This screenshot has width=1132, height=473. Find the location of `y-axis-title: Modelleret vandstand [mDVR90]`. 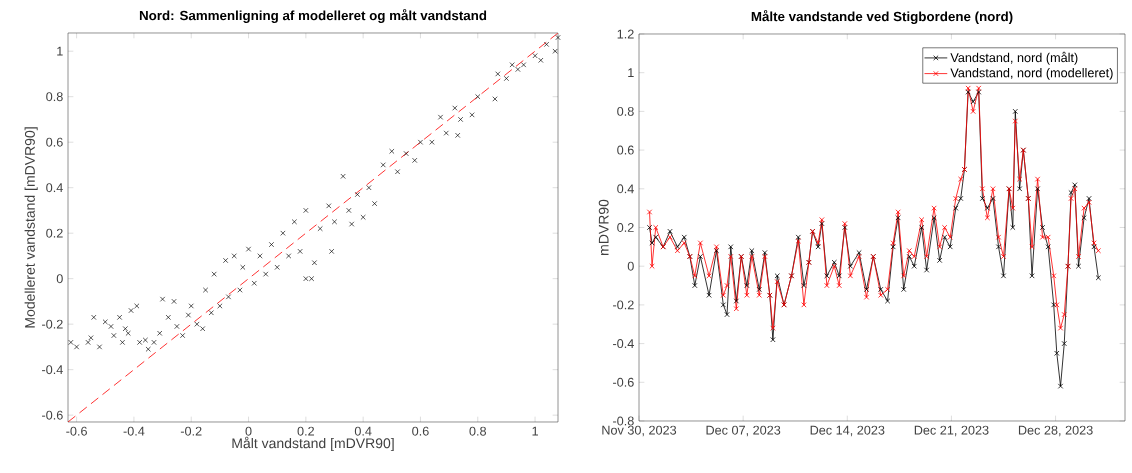

y-axis-title: Modelleret vandstand [mDVR90] is located at coordinates (31, 227).